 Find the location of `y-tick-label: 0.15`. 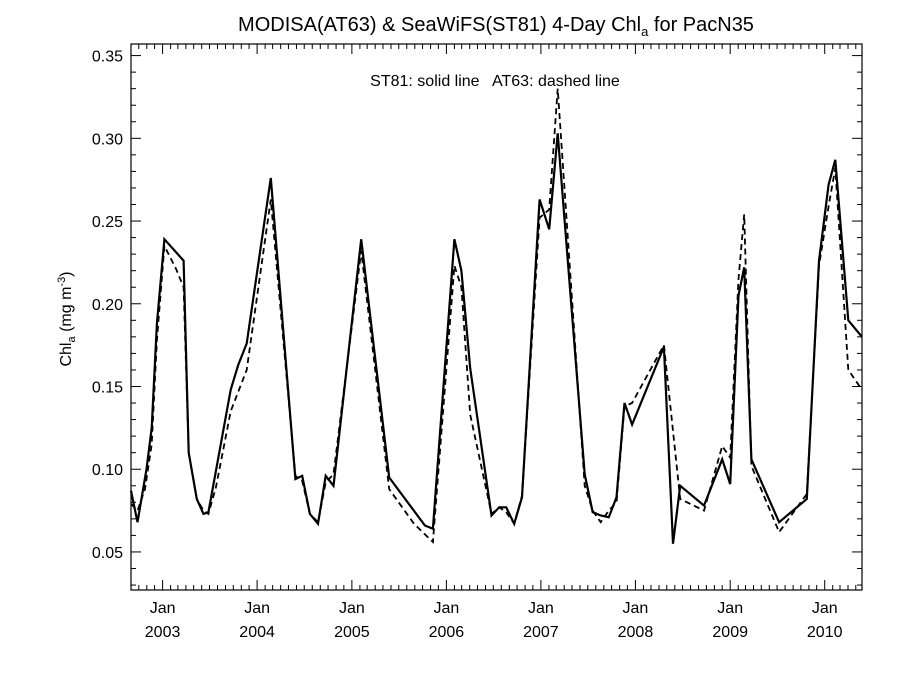

y-tick-label: 0.15 is located at coordinates (107, 387).